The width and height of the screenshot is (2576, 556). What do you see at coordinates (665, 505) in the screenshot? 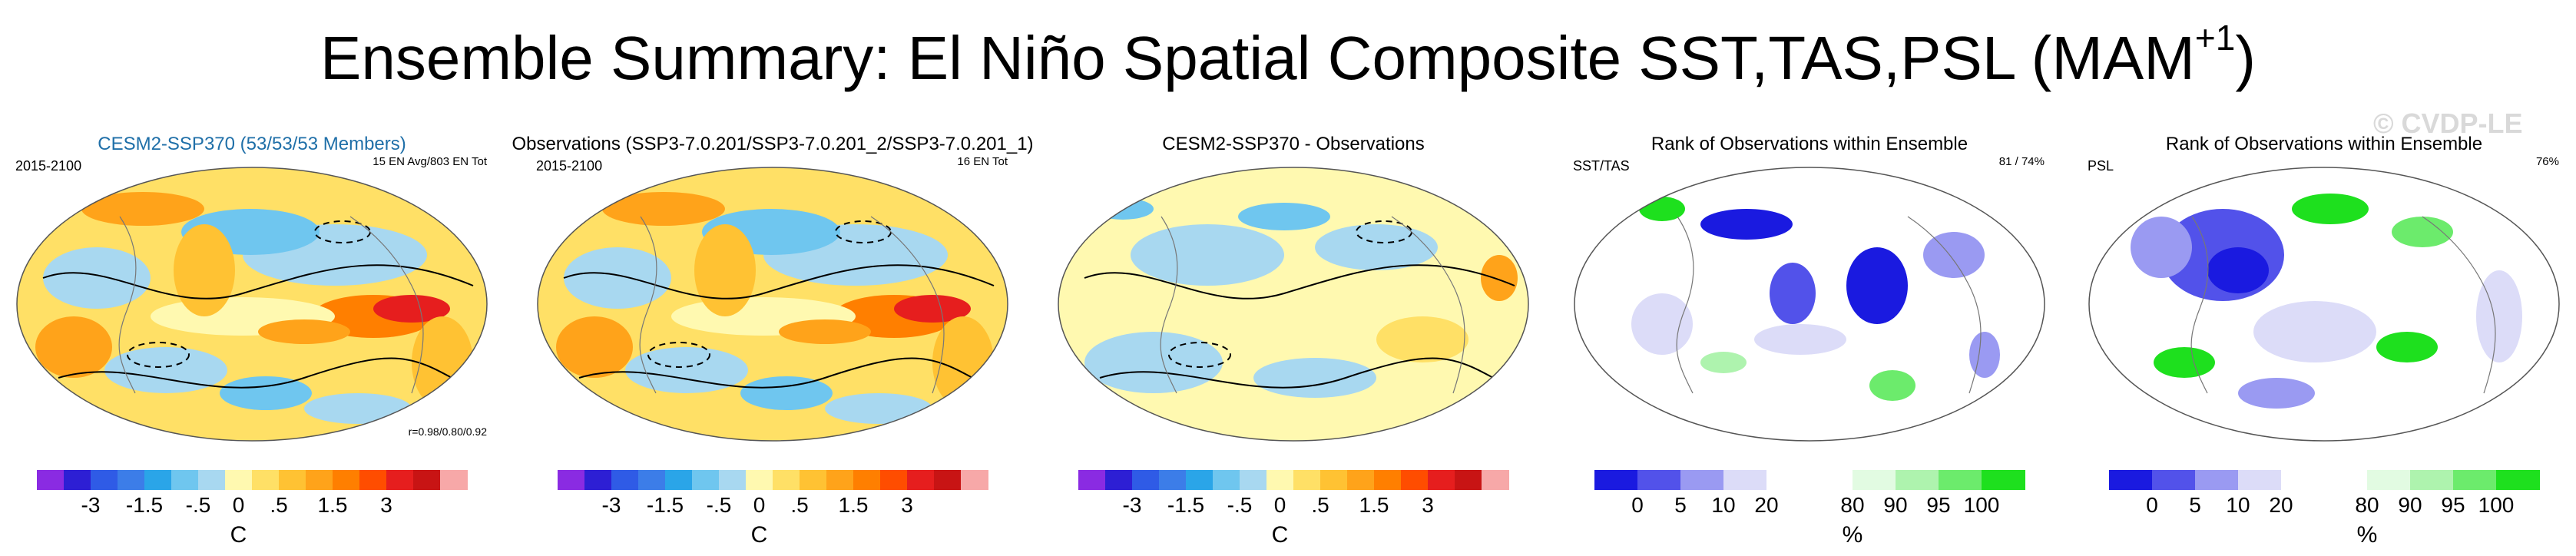
I see `colorbar-tick-label: -1.5` at bounding box center [665, 505].